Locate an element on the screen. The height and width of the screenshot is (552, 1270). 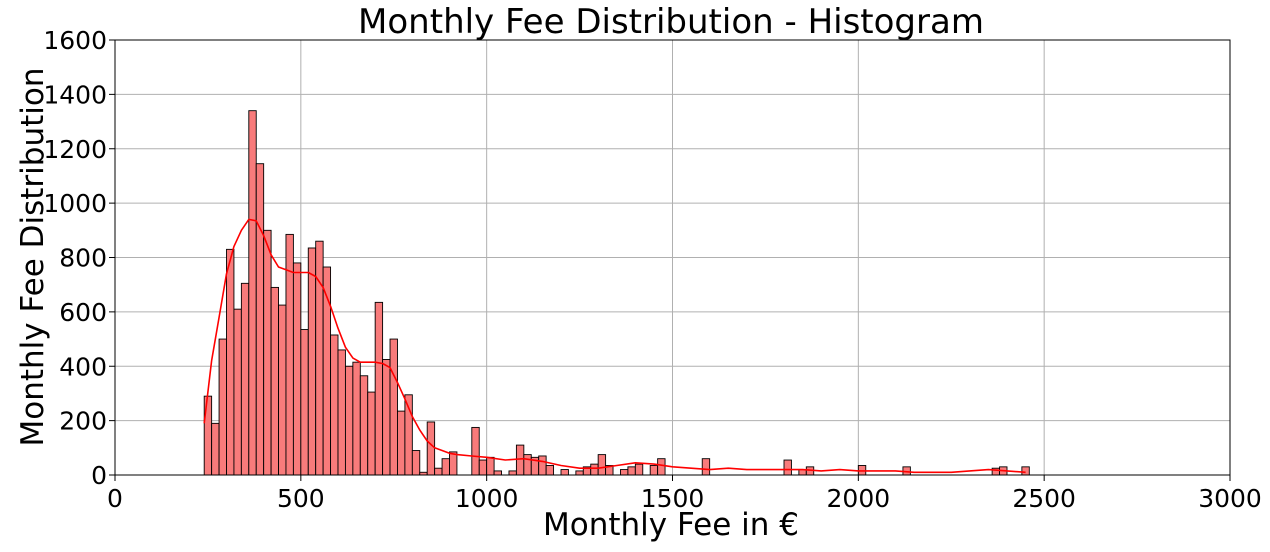
x-tick-label: 2500 is located at coordinates (1044, 498).